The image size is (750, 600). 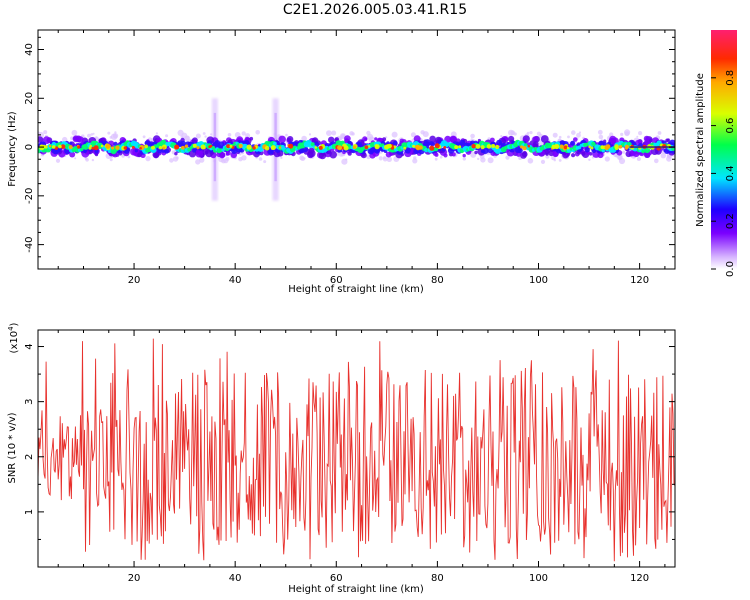 I want to click on snr-x-tick-label: 100, so click(x=538, y=578).